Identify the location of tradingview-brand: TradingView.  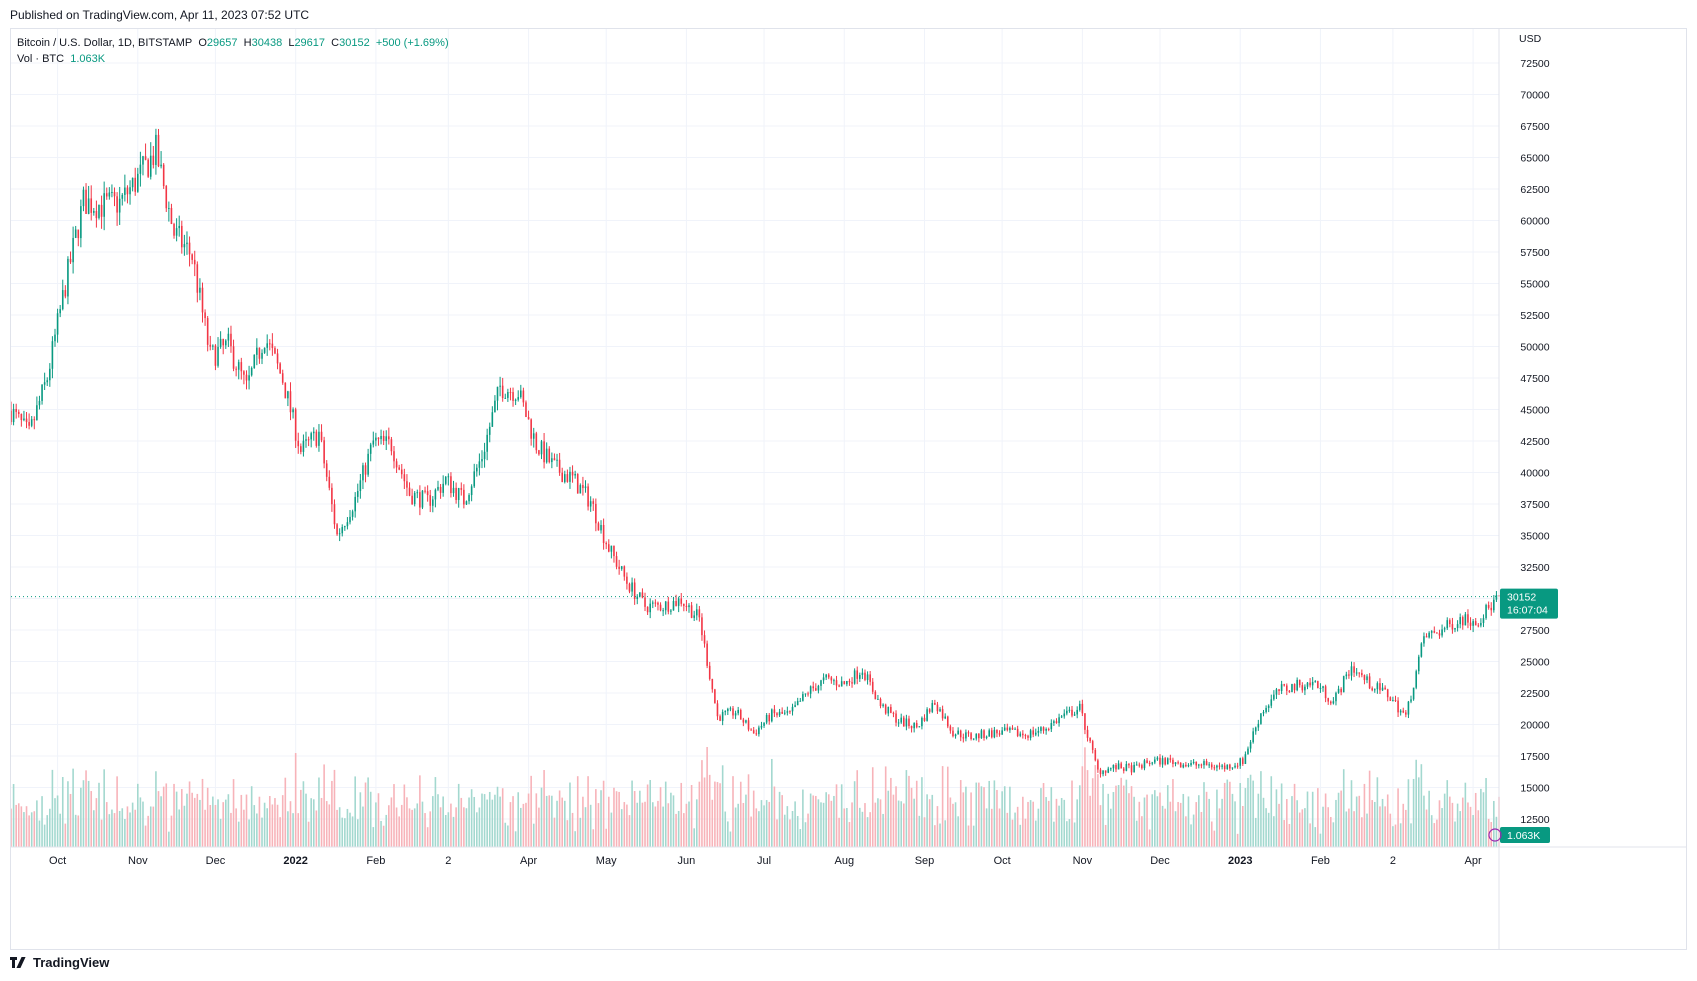
(59, 962).